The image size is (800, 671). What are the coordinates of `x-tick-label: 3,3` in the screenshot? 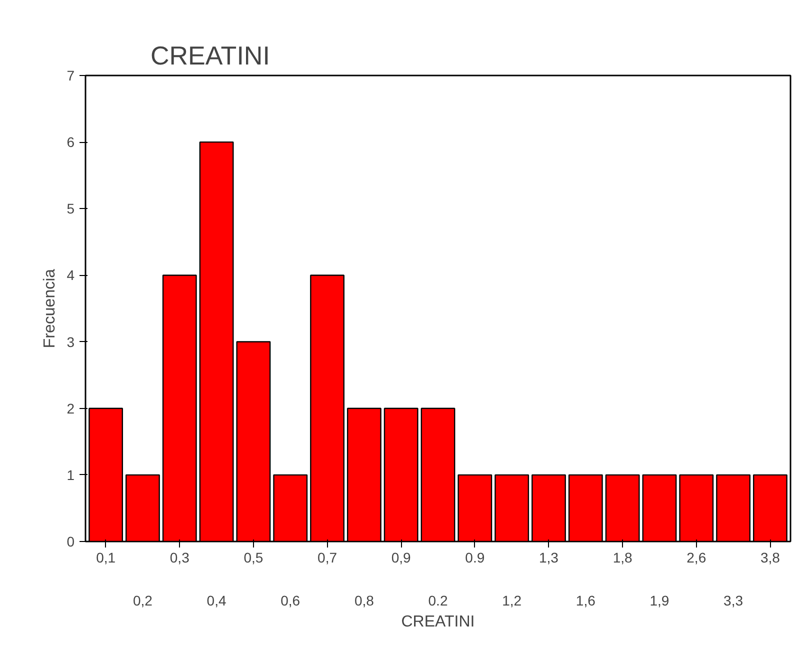 It's located at (734, 600).